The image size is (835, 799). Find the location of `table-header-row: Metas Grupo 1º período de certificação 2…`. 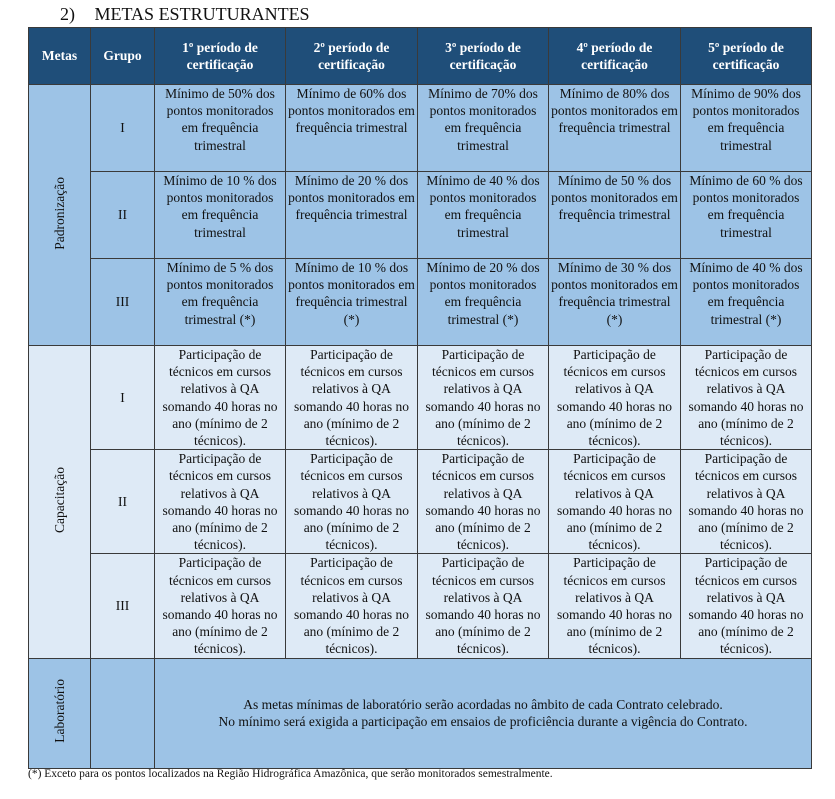

table-header-row: Metas Grupo 1º período de certificação 2… is located at coordinates (420, 56).